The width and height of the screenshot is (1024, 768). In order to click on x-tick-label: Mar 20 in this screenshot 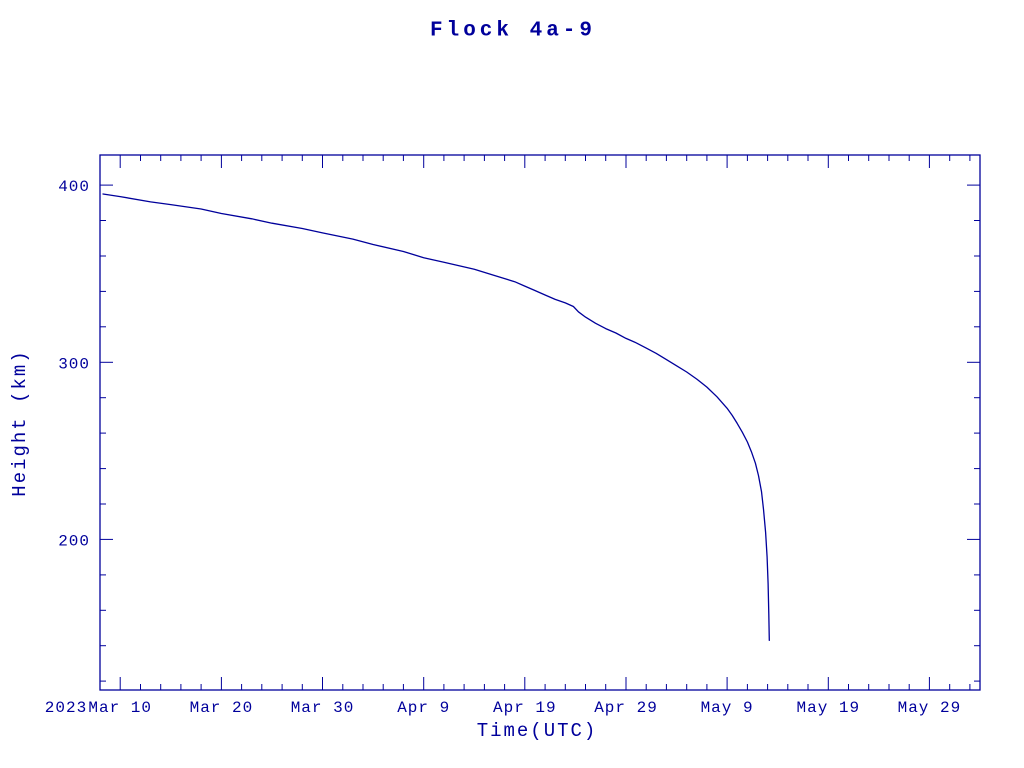, I will do `click(222, 708)`.